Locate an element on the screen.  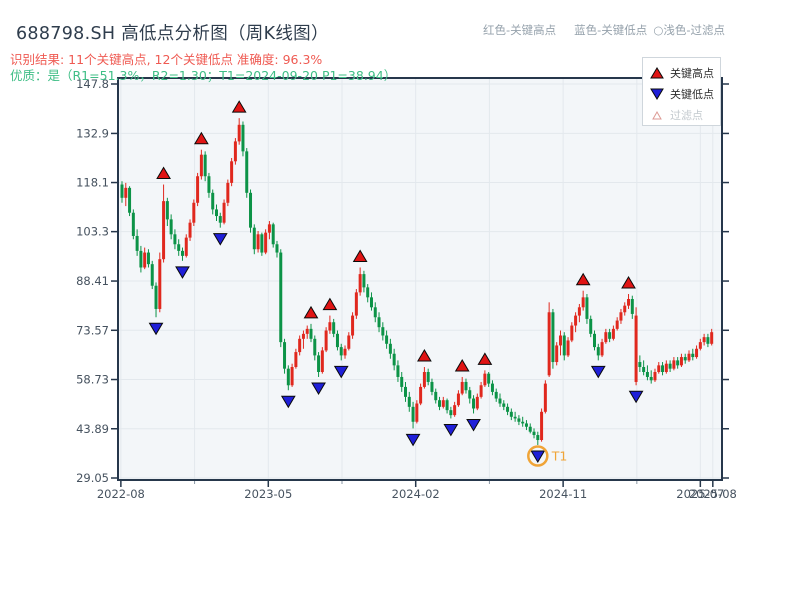
y-tick-label: 147.8 is located at coordinates (92, 84).